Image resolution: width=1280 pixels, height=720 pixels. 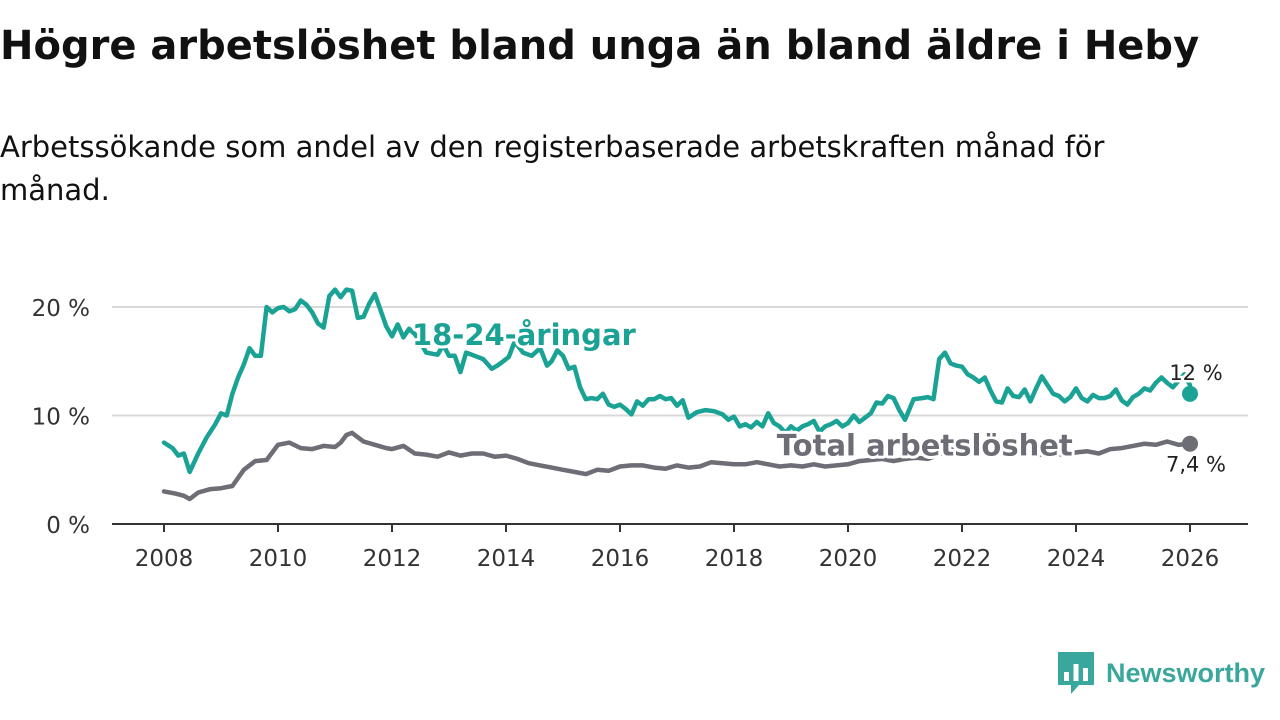 What do you see at coordinates (1076, 559) in the screenshot?
I see `x-tick-label: 2024` at bounding box center [1076, 559].